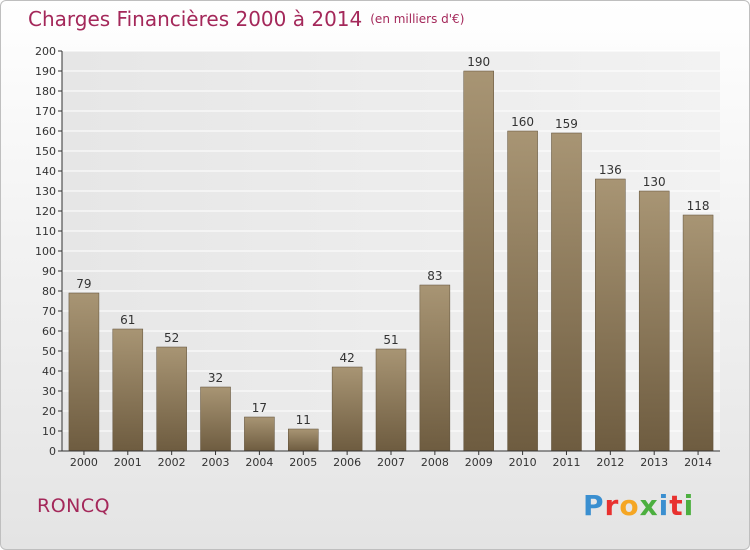 Image resolution: width=750 pixels, height=550 pixels. I want to click on x-tick-label: 2001, so click(128, 462).